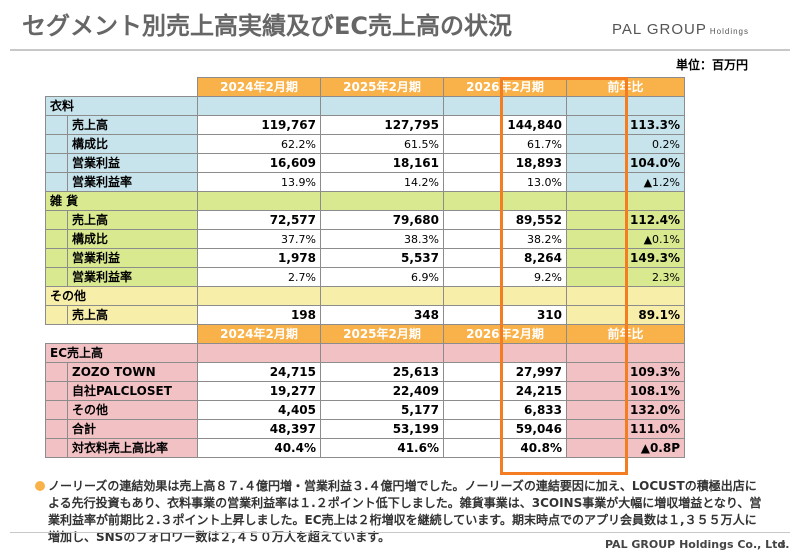 This screenshot has height=559, width=800. What do you see at coordinates (259, 239) in the screenshot?
I see `value-cell: 37.7%` at bounding box center [259, 239].